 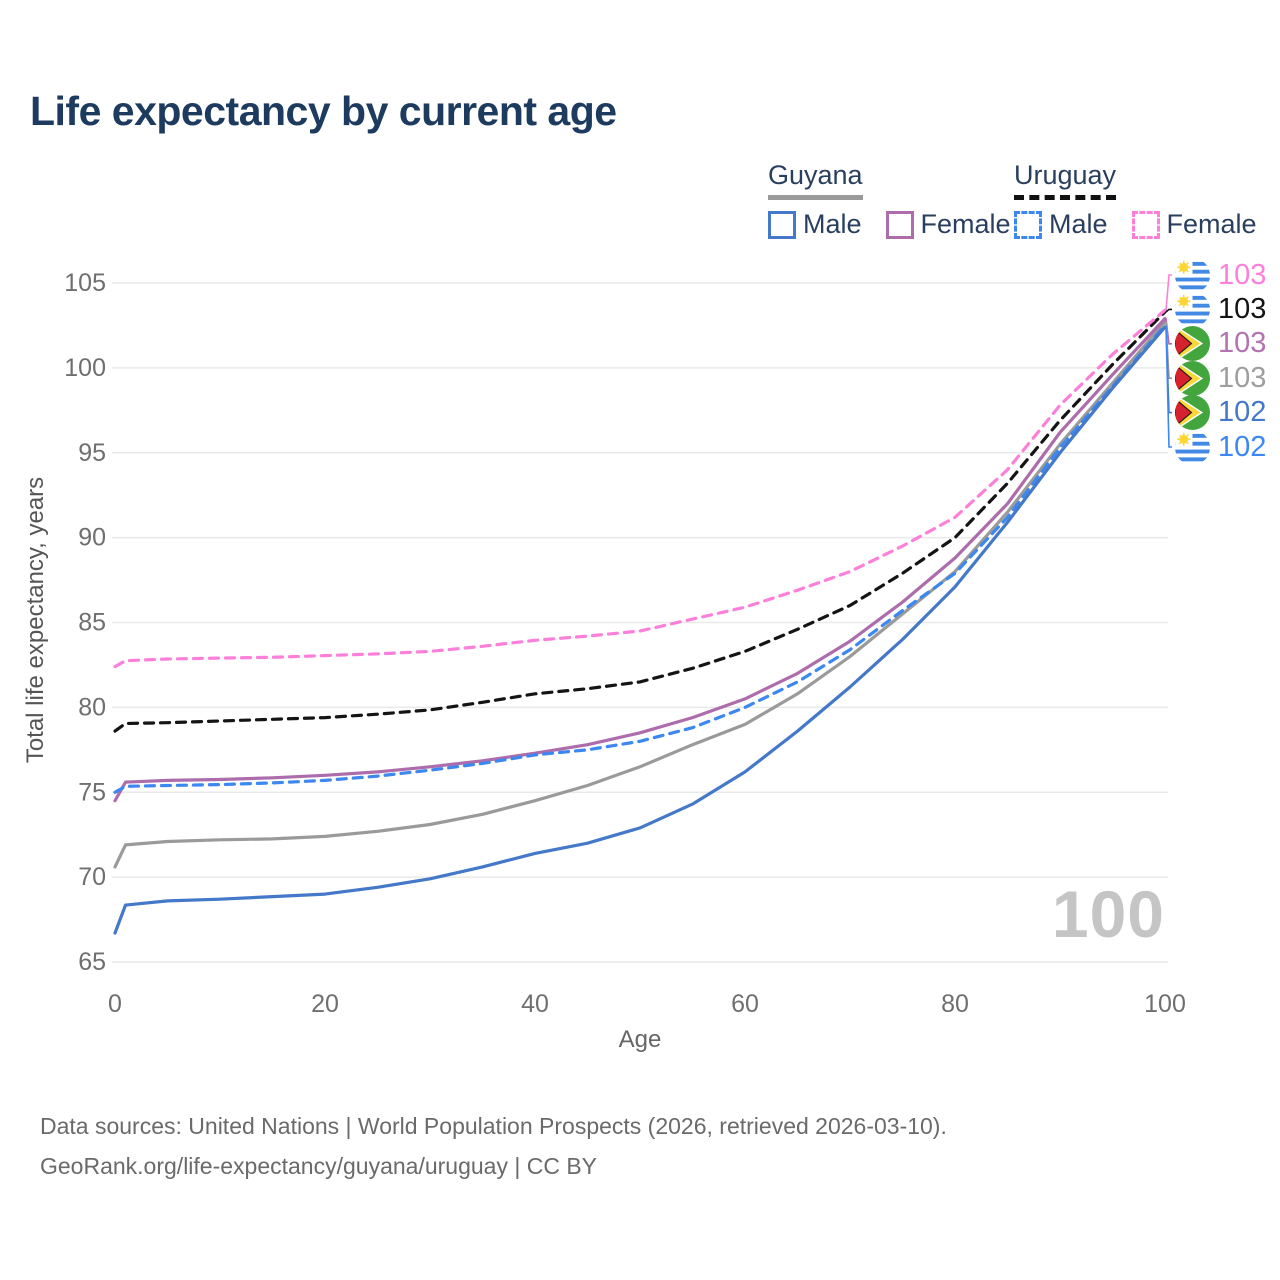 I want to click on legend-item-guyana-female: Female, so click(x=948, y=224).